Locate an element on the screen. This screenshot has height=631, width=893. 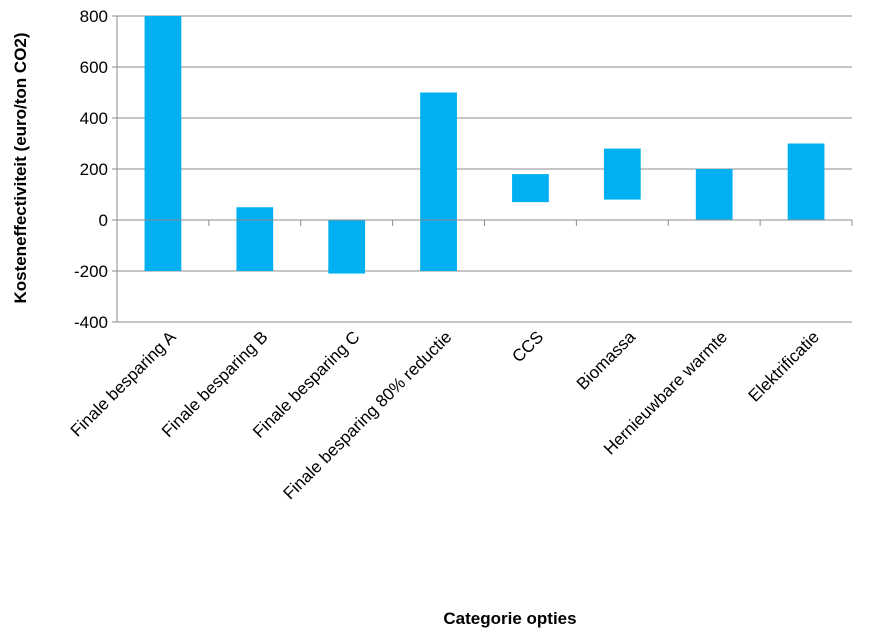
y-tick-label: 800 is located at coordinates (94, 16).